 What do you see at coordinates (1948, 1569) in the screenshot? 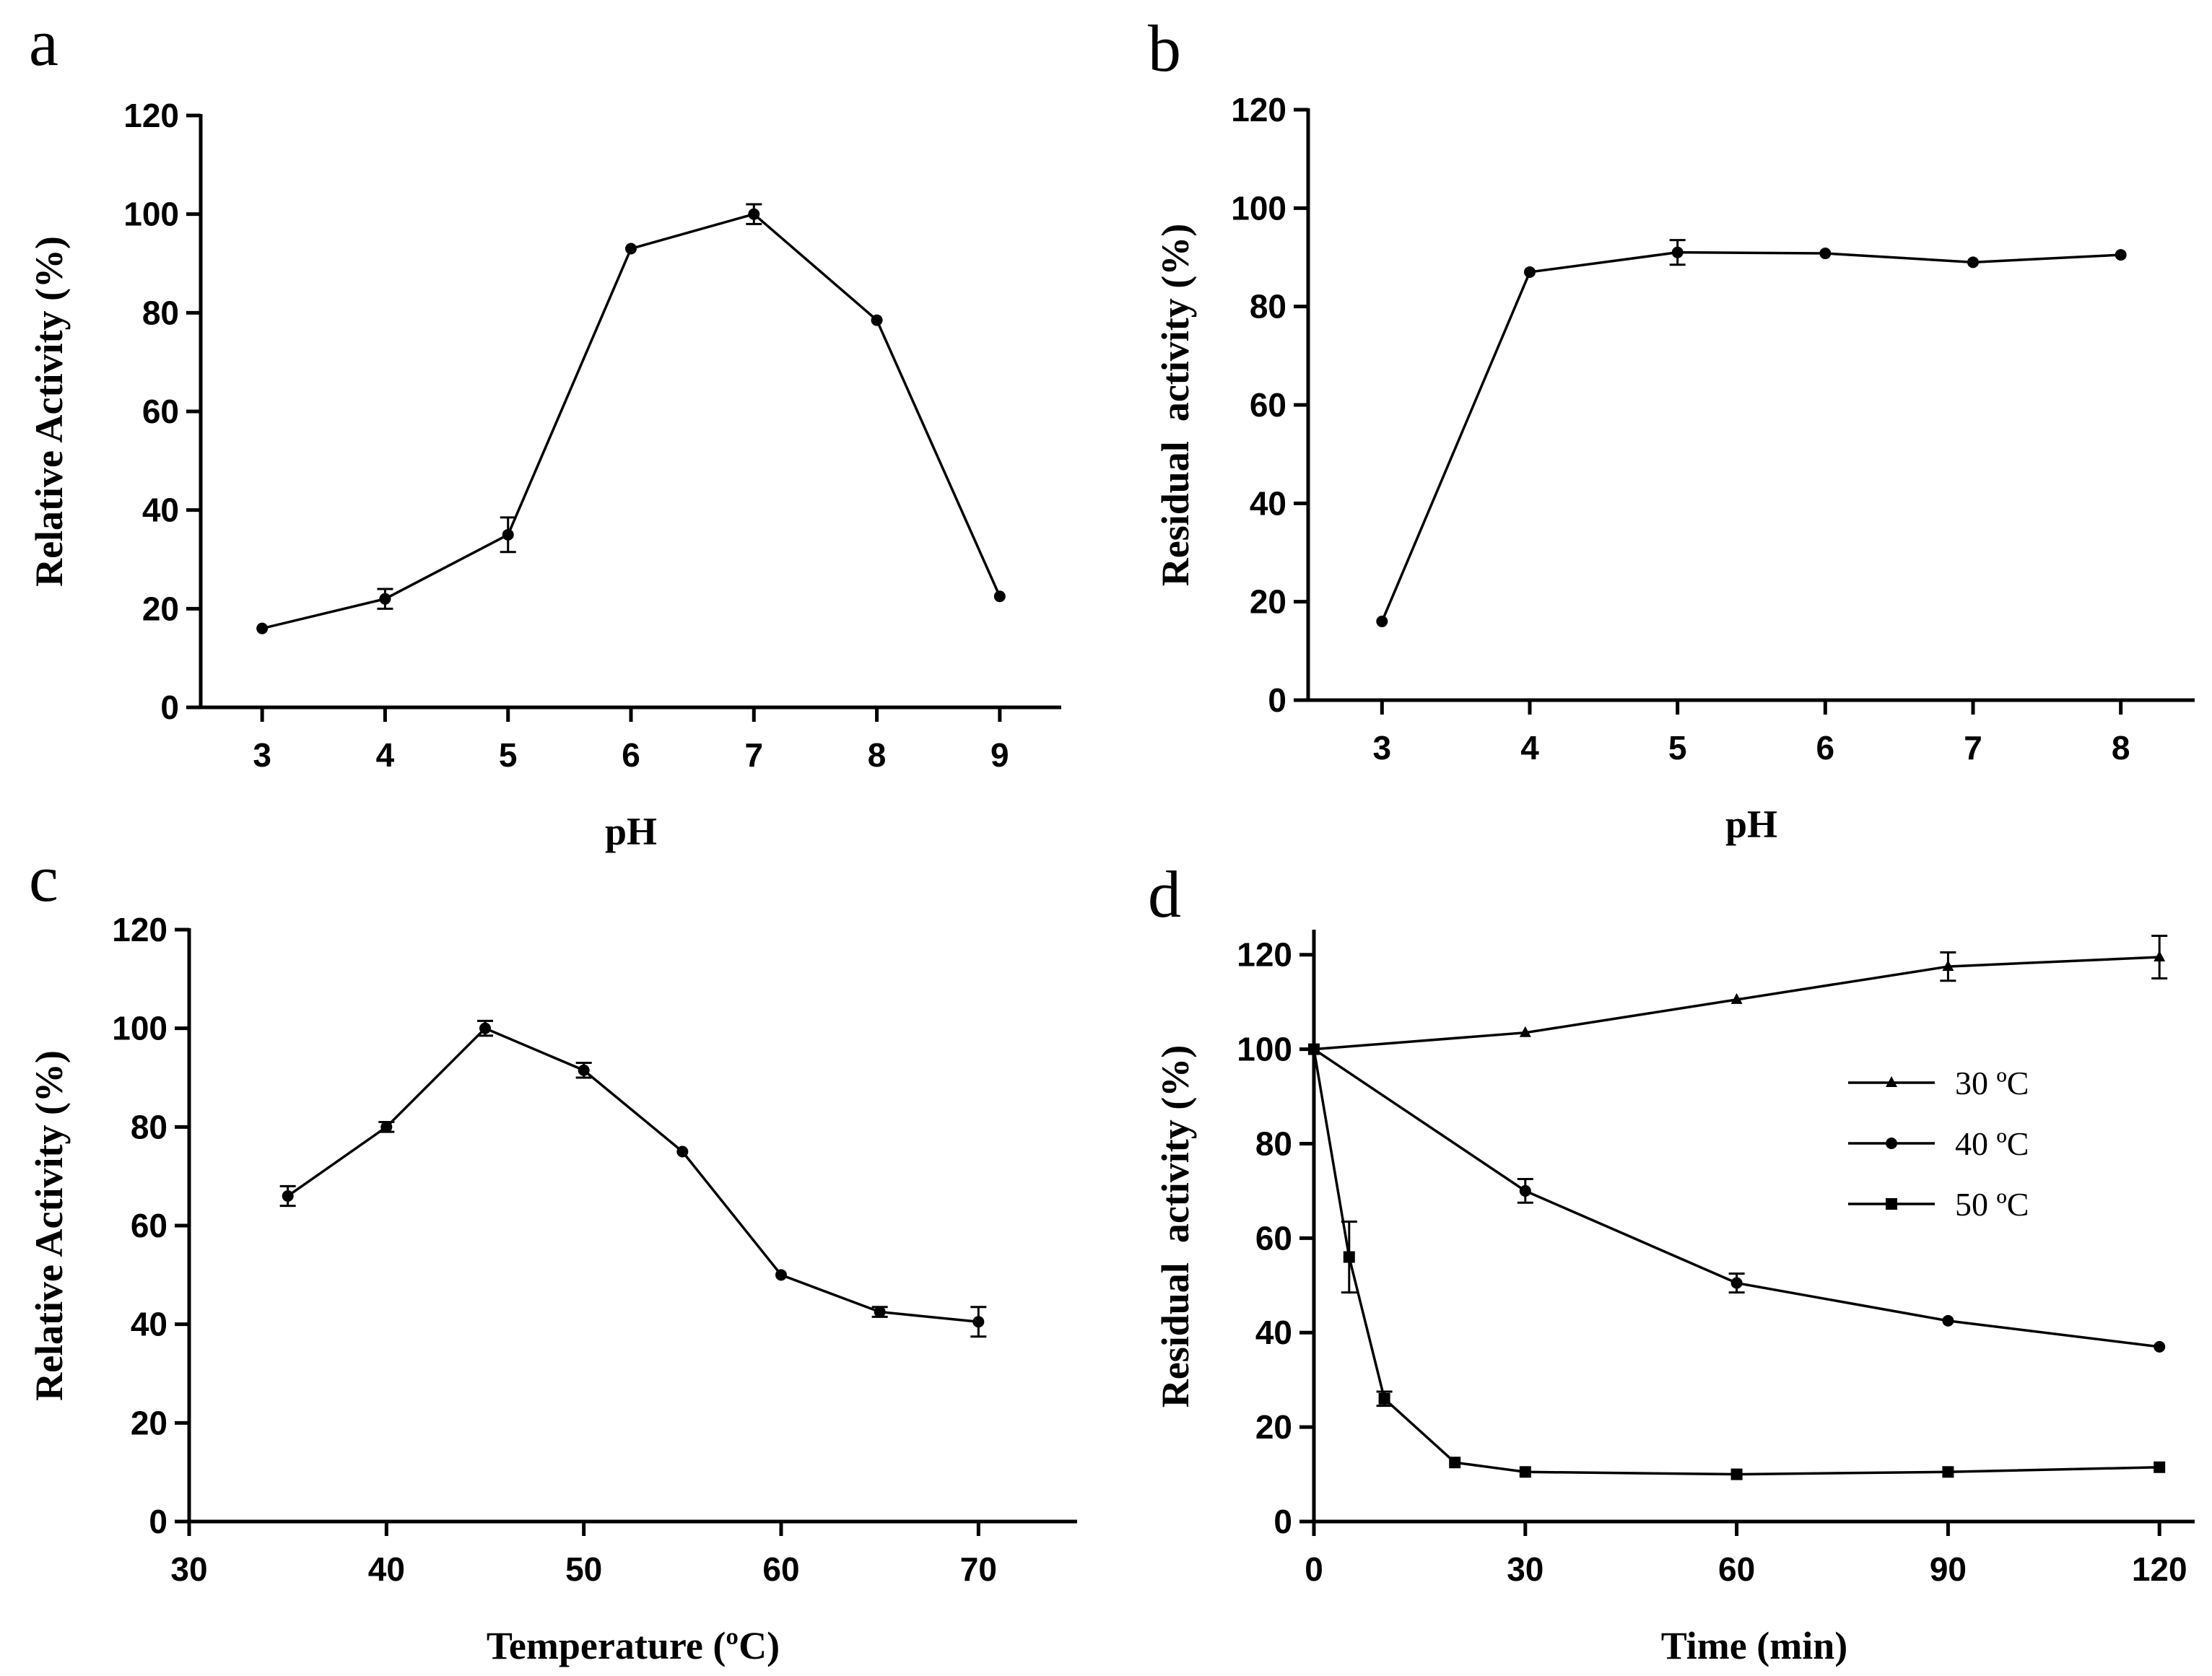
I see `x-tick-label: 90` at bounding box center [1948, 1569].